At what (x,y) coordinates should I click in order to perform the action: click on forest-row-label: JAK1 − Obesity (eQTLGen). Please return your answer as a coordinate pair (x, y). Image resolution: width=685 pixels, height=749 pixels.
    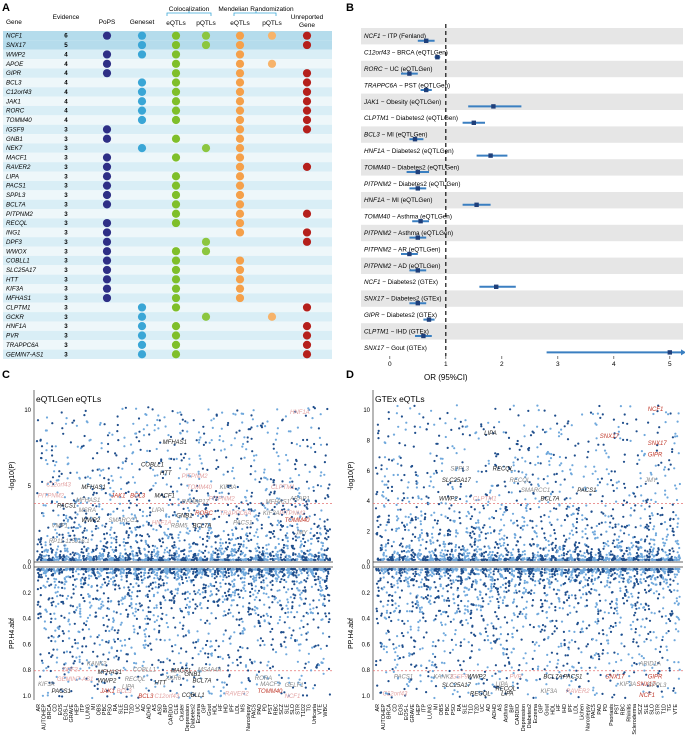
    Looking at the image, I should click on (402, 102).